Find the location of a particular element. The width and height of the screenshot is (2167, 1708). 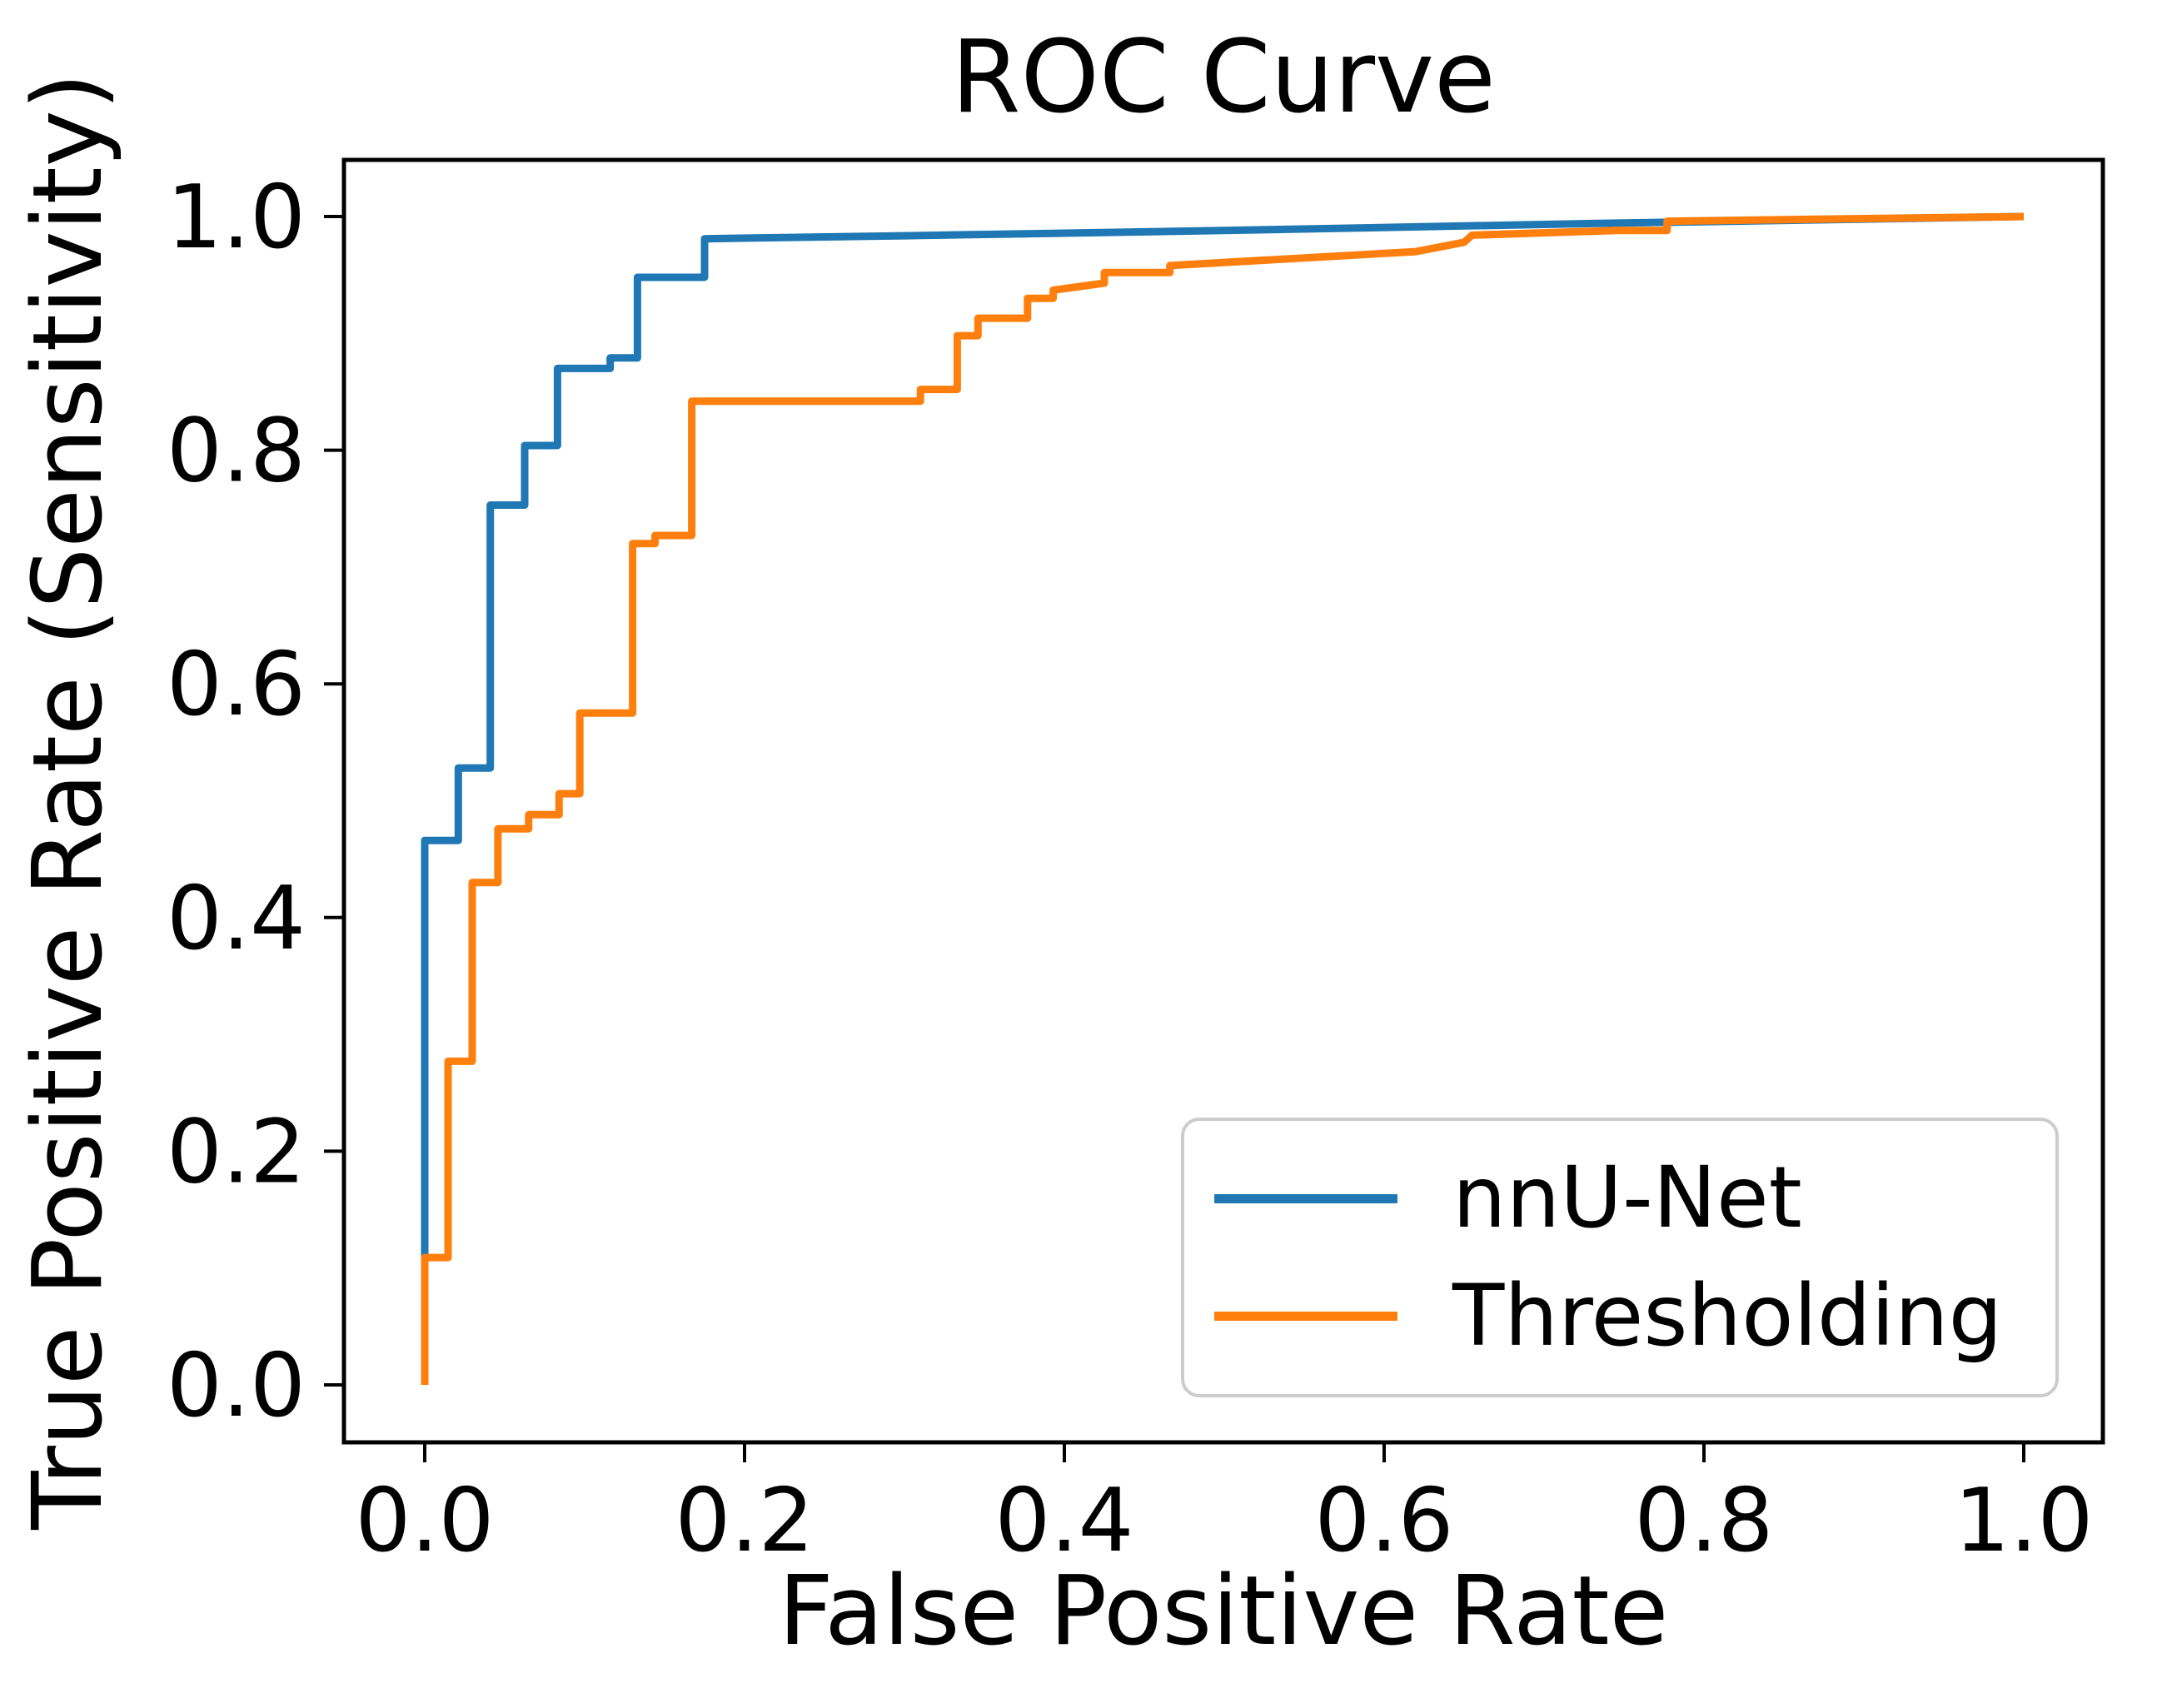

legend-entry-thresholding: Thresholding is located at coordinates (1626, 1317).